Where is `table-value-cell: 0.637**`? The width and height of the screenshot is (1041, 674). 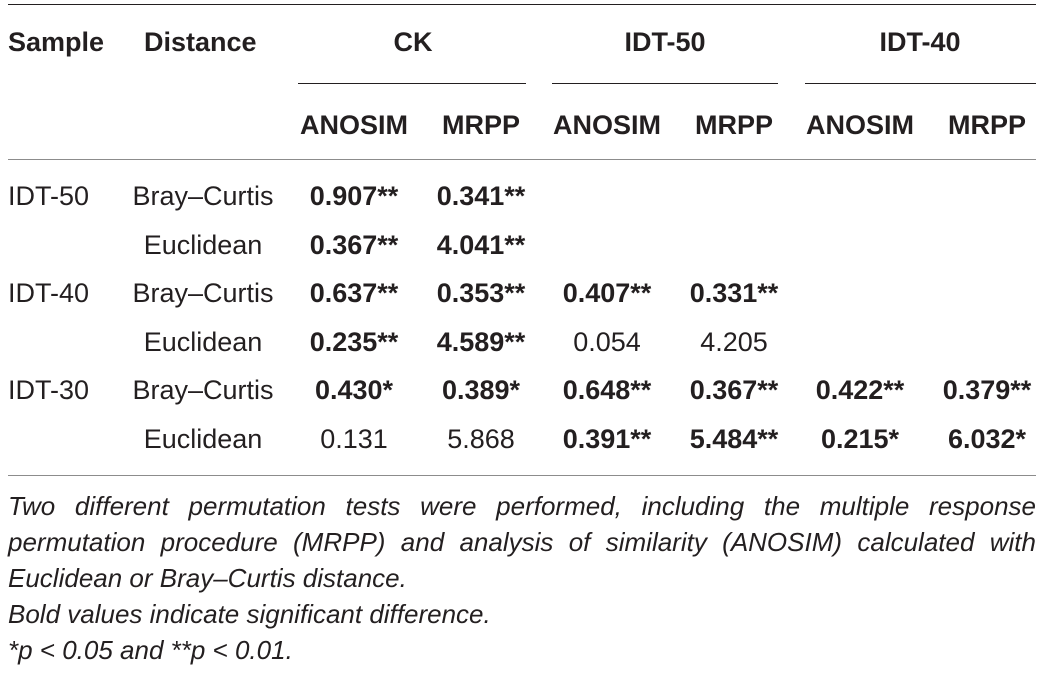 table-value-cell: 0.637** is located at coordinates (354, 293).